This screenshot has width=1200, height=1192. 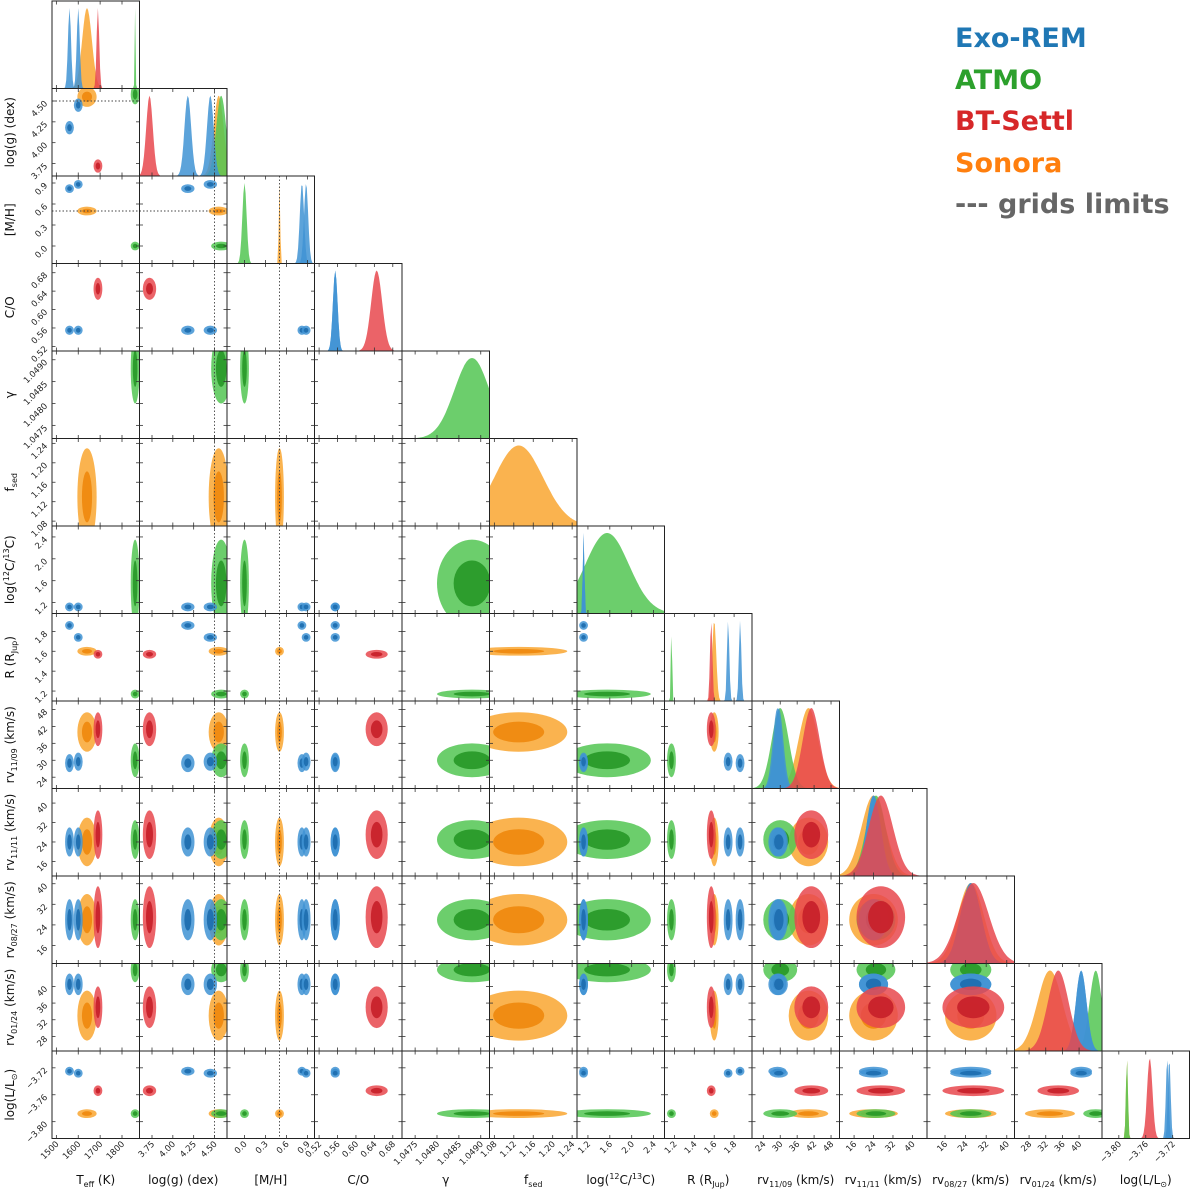 What do you see at coordinates (262, 1148) in the screenshot?
I see `x-tick-label: 0.3` at bounding box center [262, 1148].